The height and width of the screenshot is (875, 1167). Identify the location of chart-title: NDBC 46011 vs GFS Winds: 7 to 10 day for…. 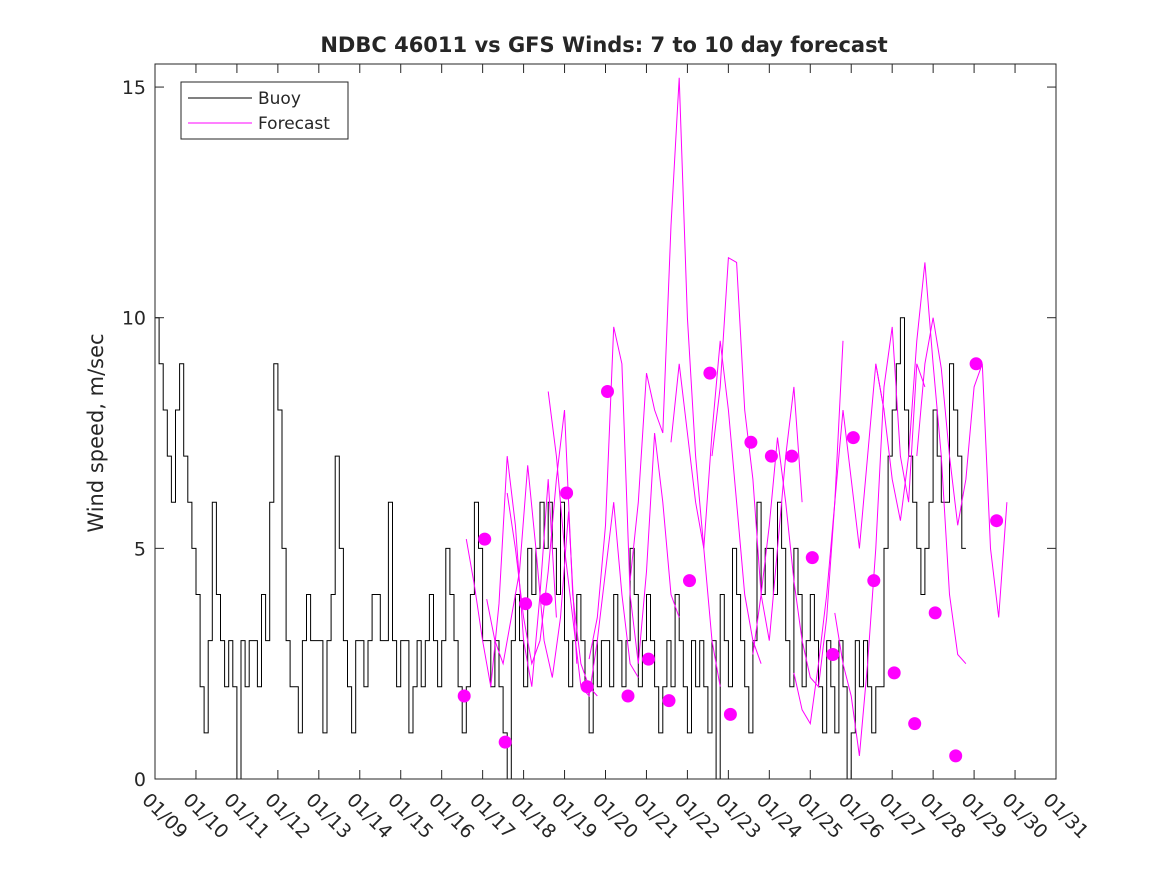
(603, 45).